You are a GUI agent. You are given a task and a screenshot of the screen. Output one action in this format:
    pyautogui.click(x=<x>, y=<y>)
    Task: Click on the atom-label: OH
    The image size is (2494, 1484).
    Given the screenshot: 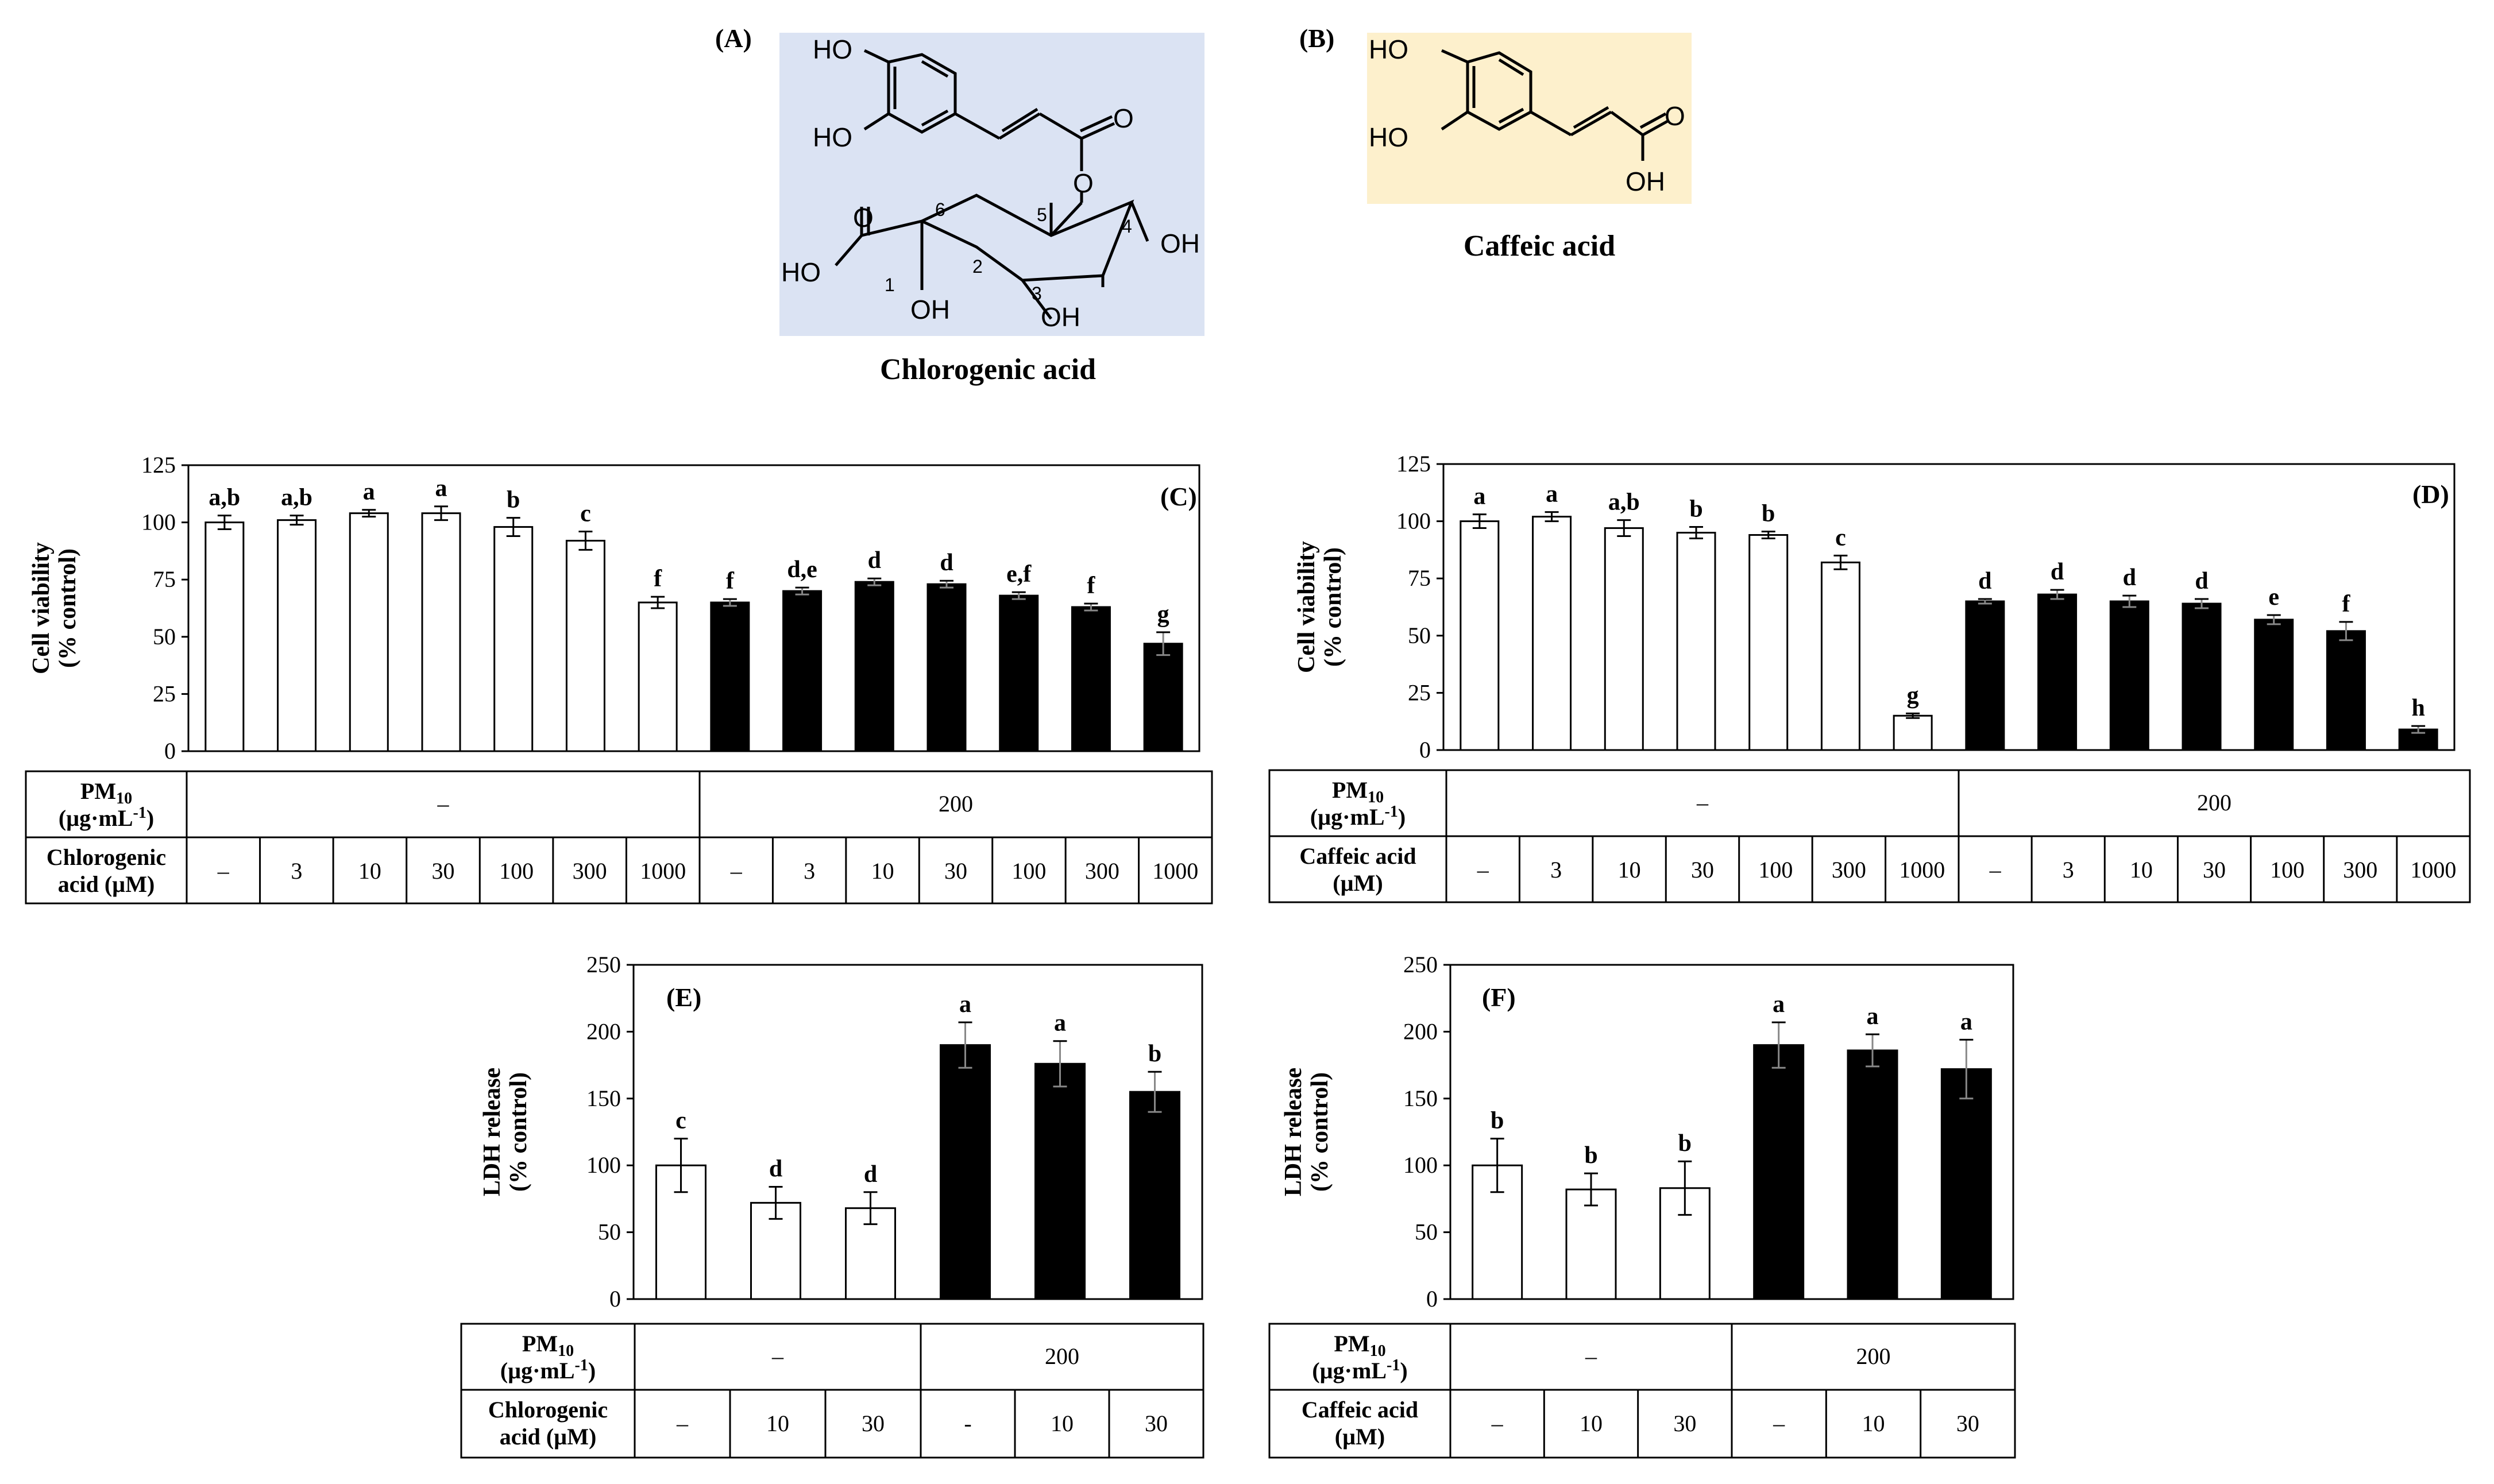 What is the action you would take?
    pyautogui.click(x=1180, y=243)
    